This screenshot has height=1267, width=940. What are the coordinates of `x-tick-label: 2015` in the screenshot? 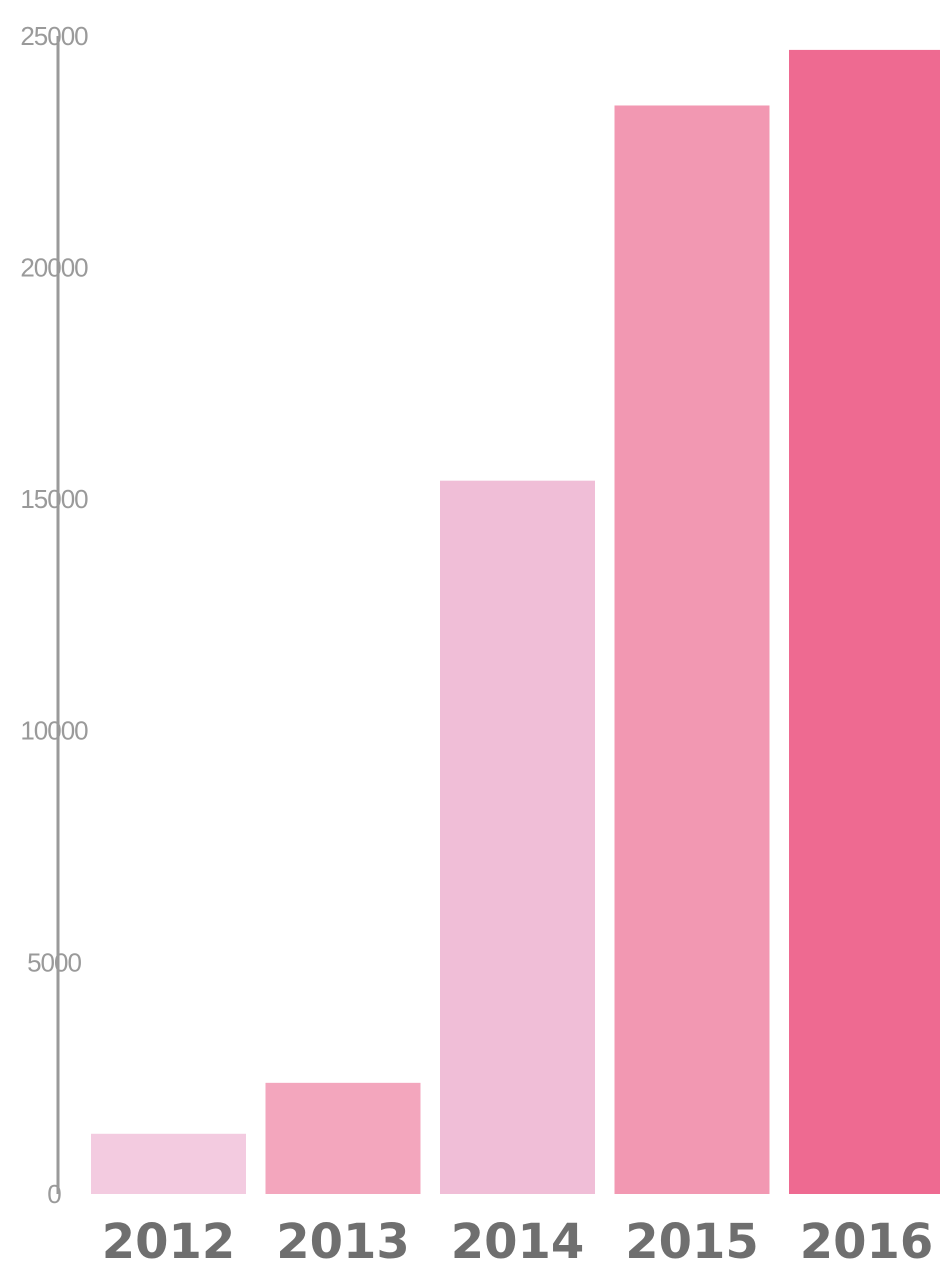 It's located at (692, 1240).